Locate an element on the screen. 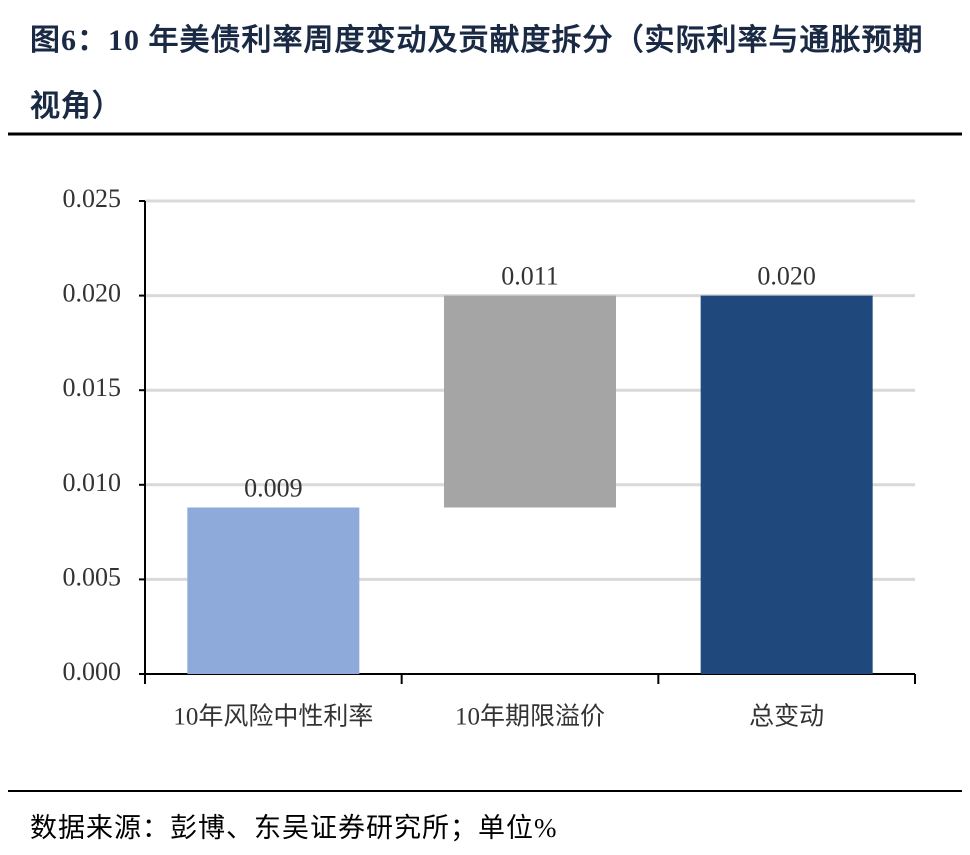 The height and width of the screenshot is (855, 970). data-label: 0.009 is located at coordinates (273, 487).